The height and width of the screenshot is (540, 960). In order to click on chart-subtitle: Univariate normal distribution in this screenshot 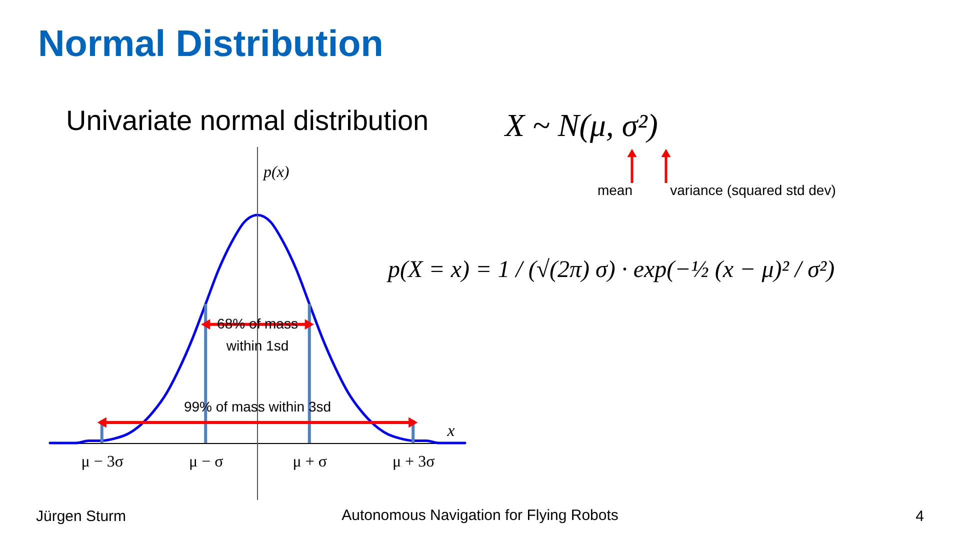, I will do `click(247, 120)`.